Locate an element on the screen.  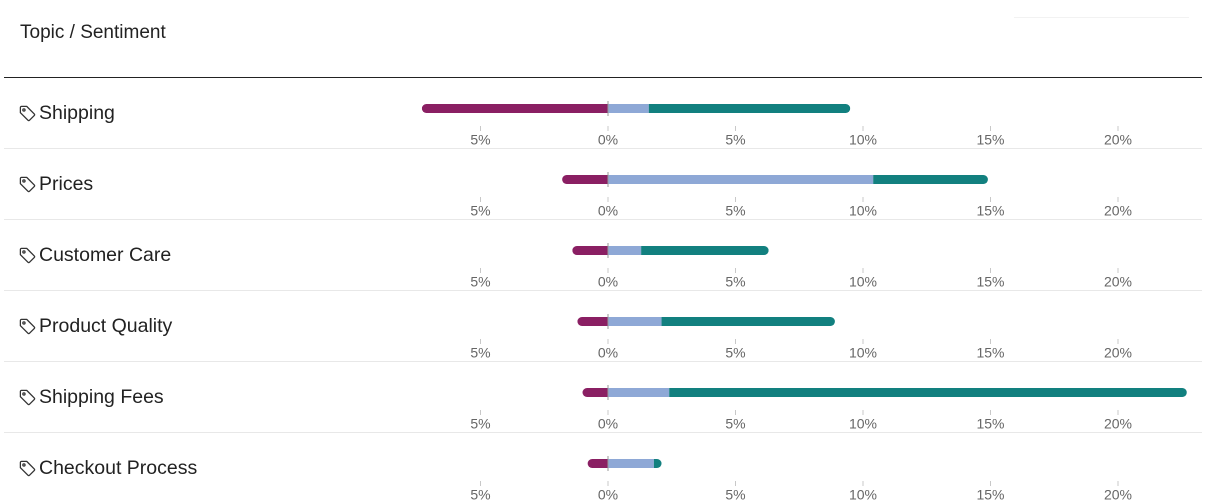
topic-row-customer-care: Customer Care 5% 0% 5% 10% 15% 20% is located at coordinates (603, 255).